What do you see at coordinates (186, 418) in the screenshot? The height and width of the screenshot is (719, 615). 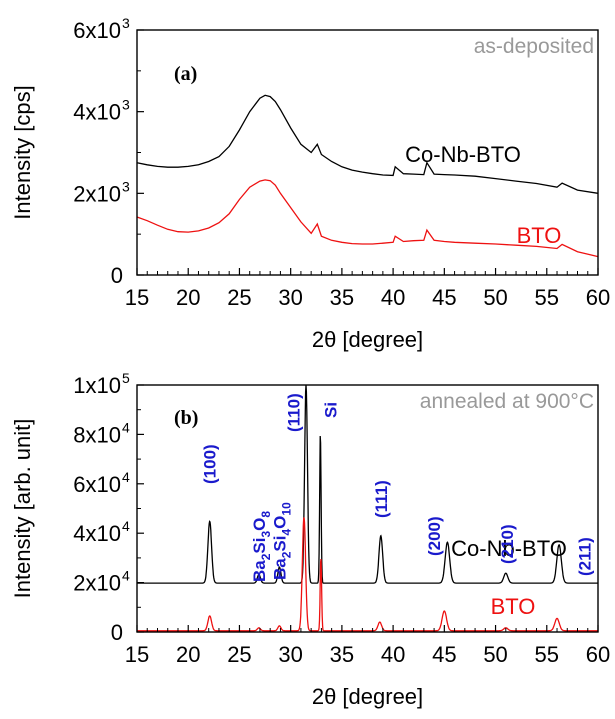 I see `panel-label: (b)` at bounding box center [186, 418].